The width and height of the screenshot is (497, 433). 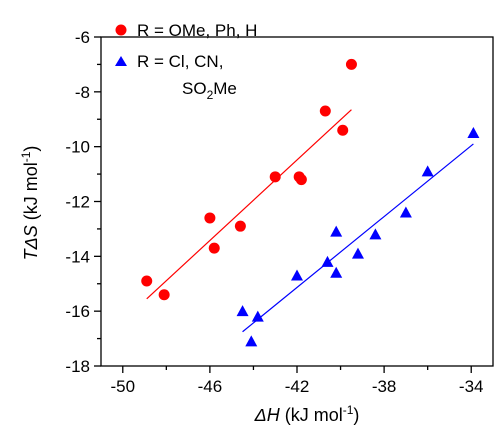 I want to click on y-axis-title: TΔS (kJ mol-1), so click(x=30, y=203).